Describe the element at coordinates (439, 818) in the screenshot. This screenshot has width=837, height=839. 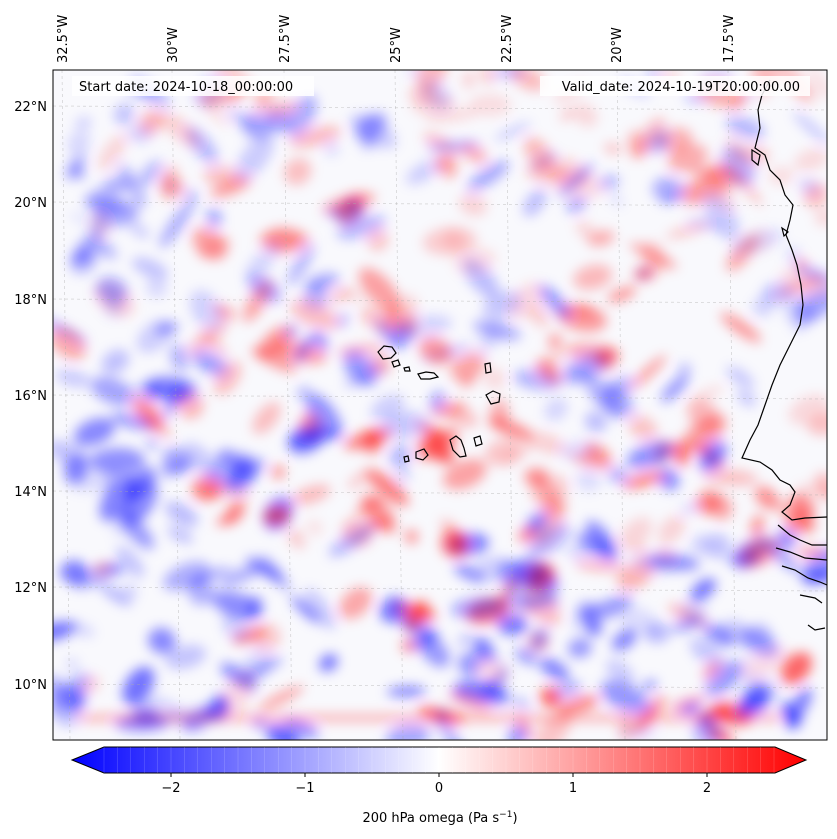
I see `colorbar-label: 200 hPa omega (Pa s−1)` at that location.